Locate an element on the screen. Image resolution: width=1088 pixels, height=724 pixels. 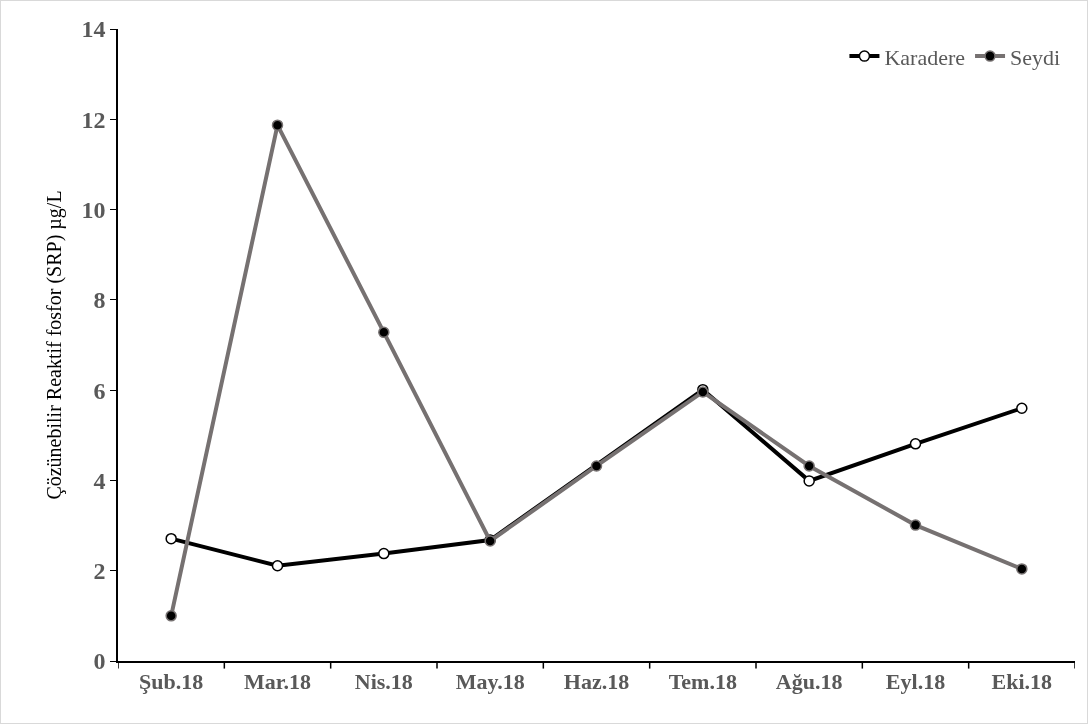
y-tick-label: 2 is located at coordinates (99, 571).